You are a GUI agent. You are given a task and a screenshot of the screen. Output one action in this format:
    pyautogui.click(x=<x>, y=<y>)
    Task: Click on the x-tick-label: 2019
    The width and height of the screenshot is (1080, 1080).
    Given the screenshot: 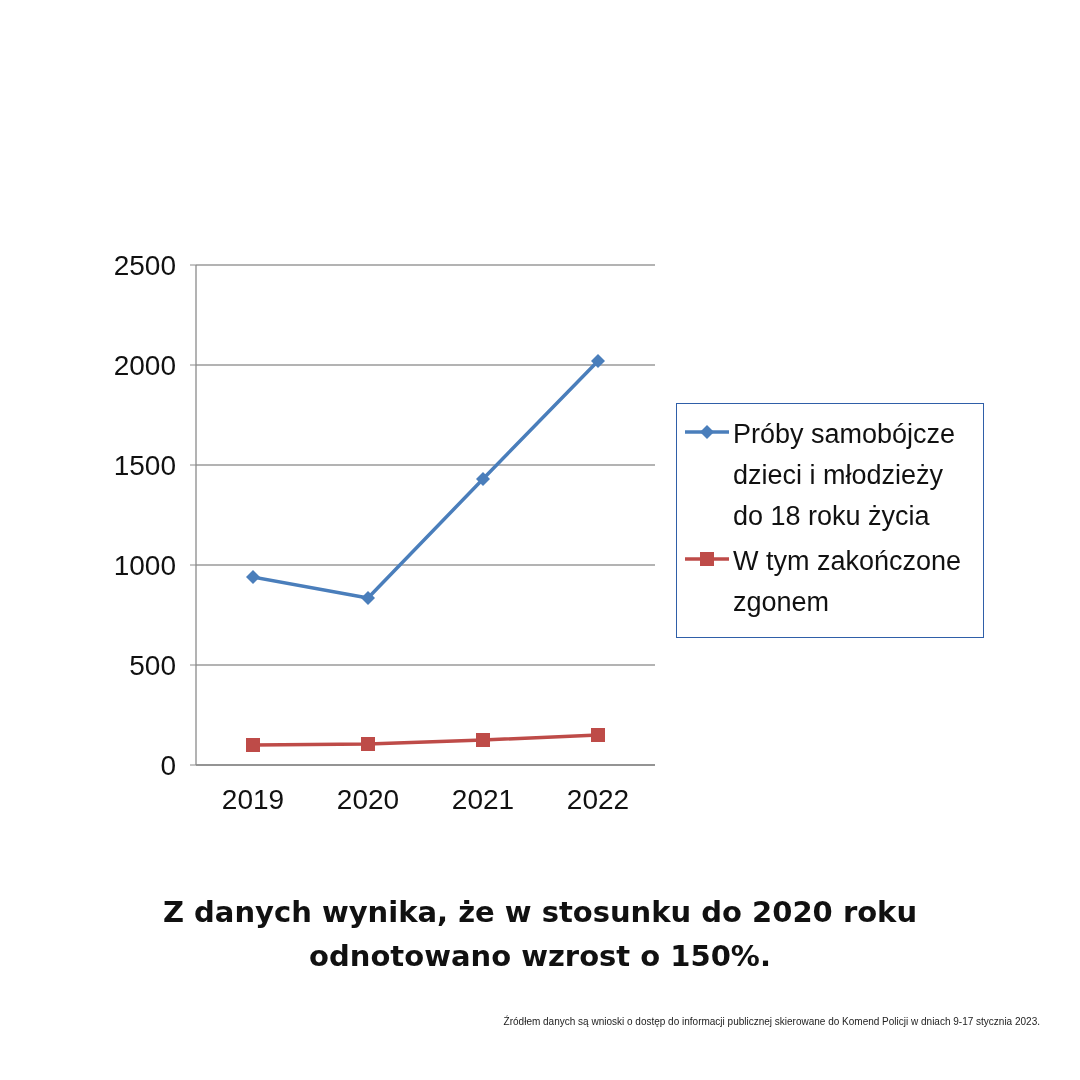 What is the action you would take?
    pyautogui.click(x=253, y=799)
    